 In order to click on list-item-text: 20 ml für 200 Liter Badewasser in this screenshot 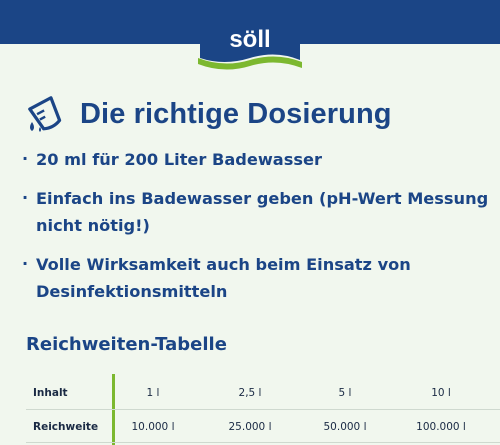, I will do `click(179, 159)`.